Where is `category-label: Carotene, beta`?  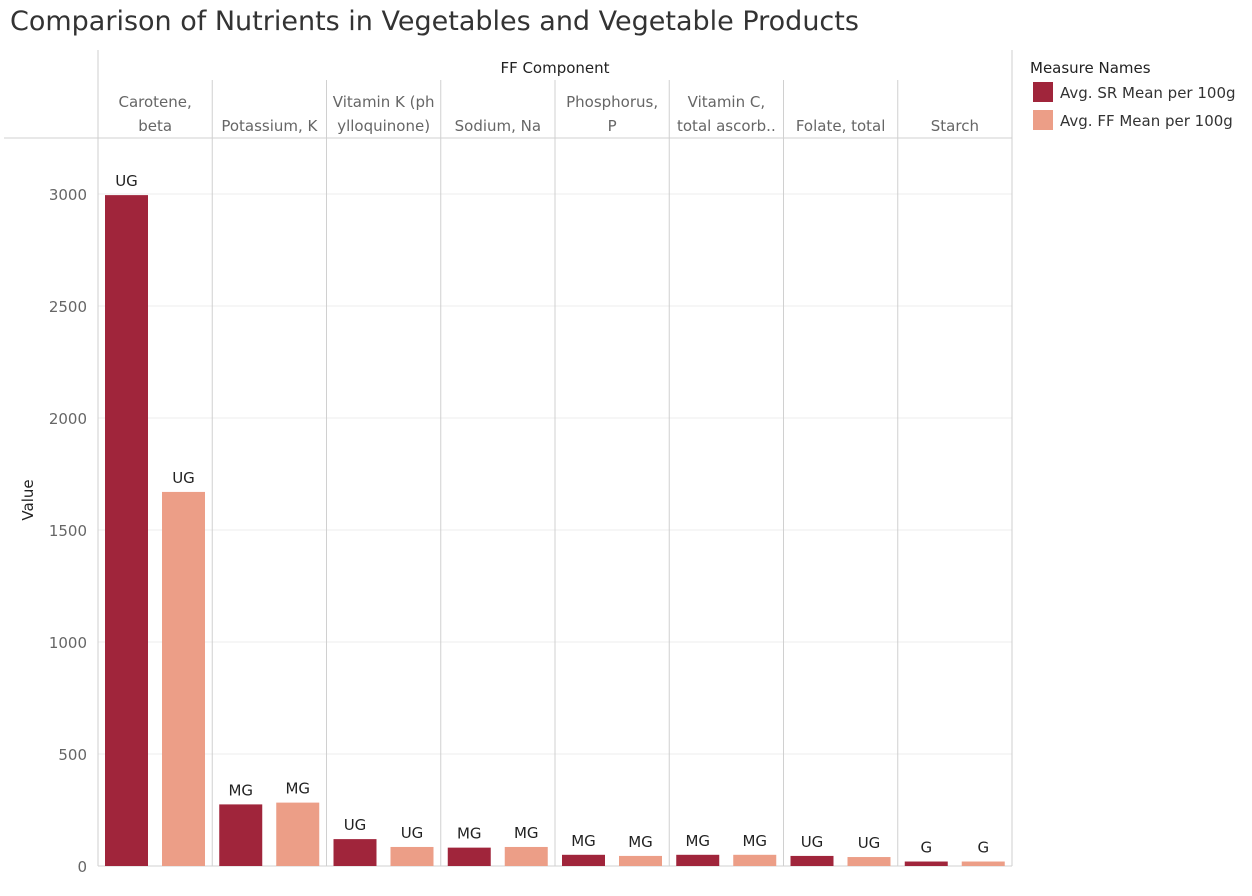
category-label: Carotene, beta is located at coordinates (154, 114).